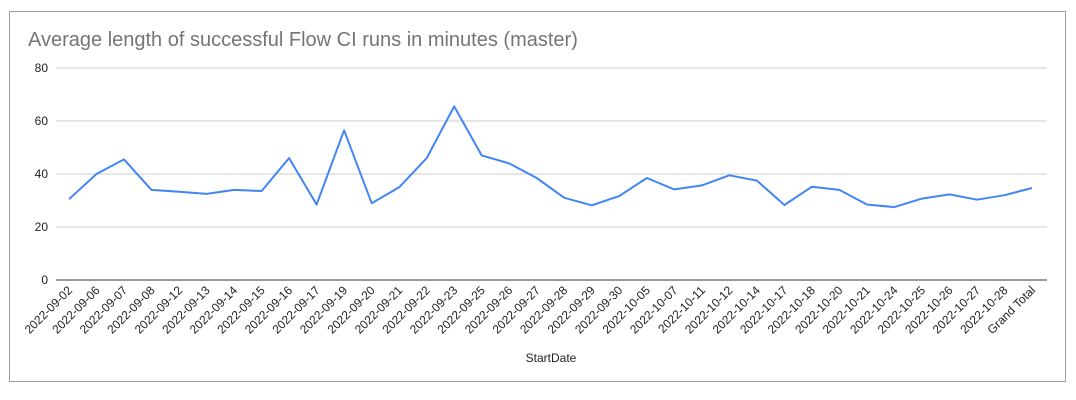 The image size is (1076, 400). Describe the element at coordinates (42, 227) in the screenshot. I see `y-tick-label: 20` at that location.